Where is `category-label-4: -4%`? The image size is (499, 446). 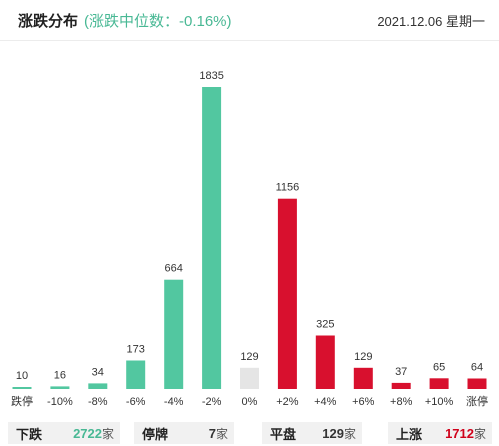 category-label-4: -4% is located at coordinates (174, 402).